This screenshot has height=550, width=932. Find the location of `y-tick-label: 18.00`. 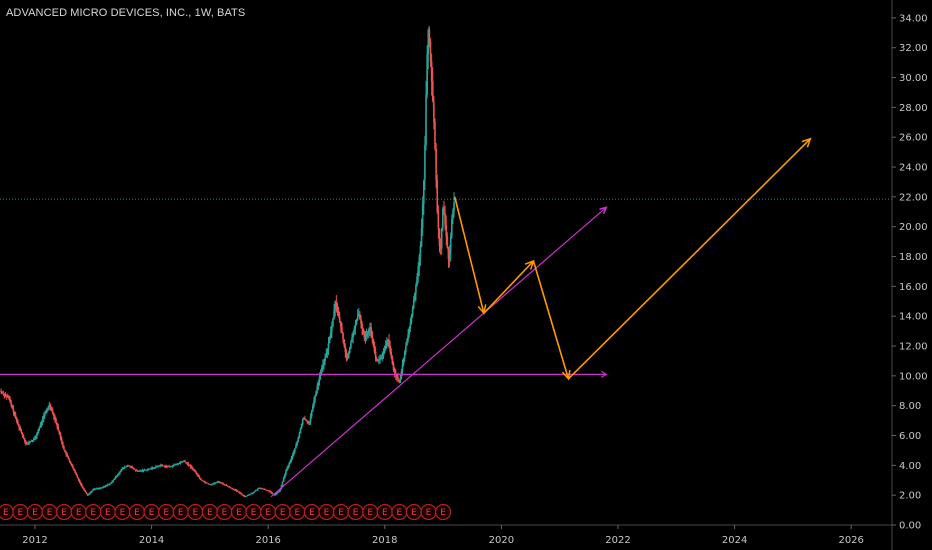

y-tick-label: 18.00 is located at coordinates (913, 257).